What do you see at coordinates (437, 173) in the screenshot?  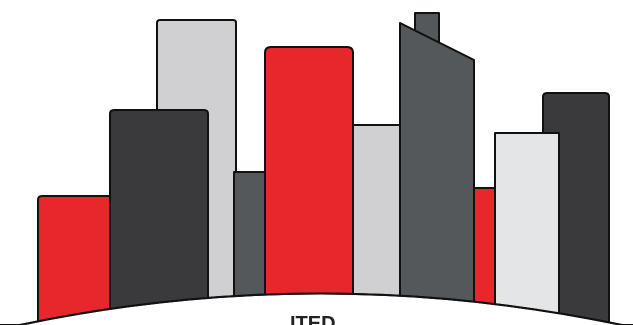 I see `building-slanted-roof` at bounding box center [437, 173].